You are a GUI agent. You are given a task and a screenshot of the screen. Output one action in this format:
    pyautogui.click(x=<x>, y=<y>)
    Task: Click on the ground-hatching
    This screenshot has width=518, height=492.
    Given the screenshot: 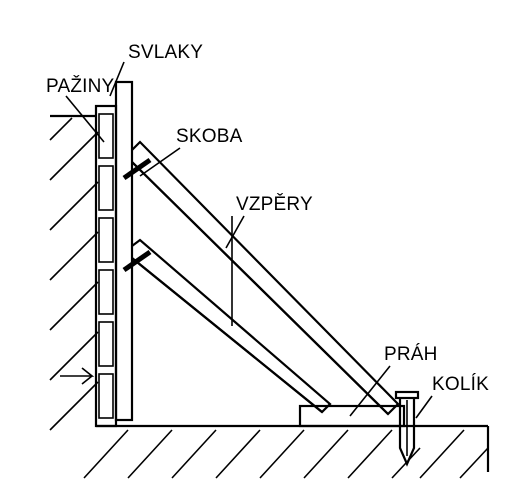 What is the action you would take?
    pyautogui.click(x=286, y=454)
    